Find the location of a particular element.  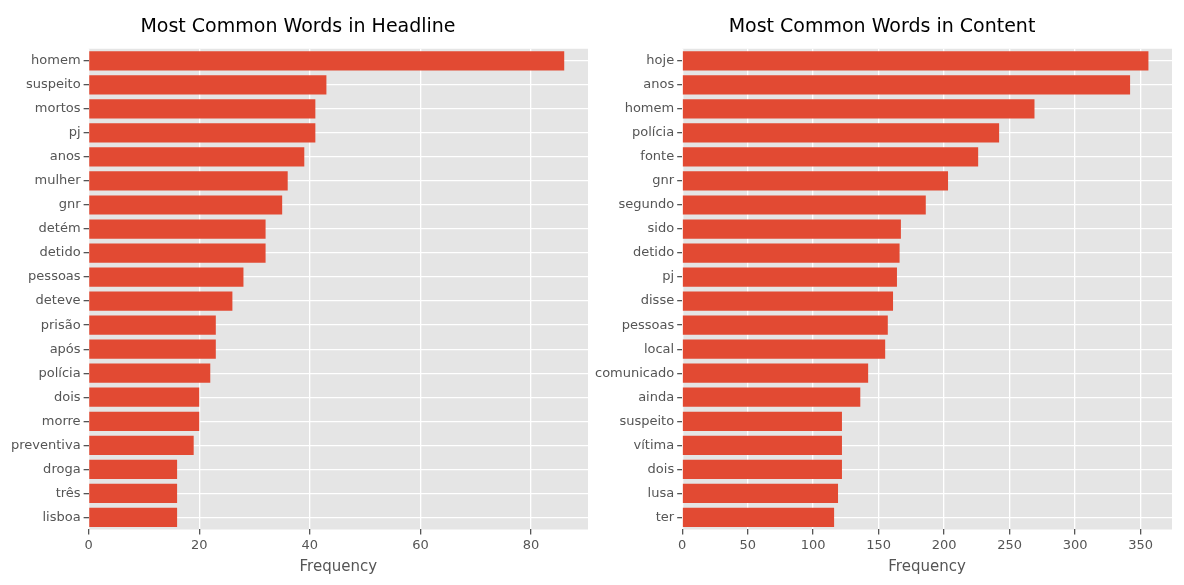

y-tick-label: segundo is located at coordinates (646, 204).